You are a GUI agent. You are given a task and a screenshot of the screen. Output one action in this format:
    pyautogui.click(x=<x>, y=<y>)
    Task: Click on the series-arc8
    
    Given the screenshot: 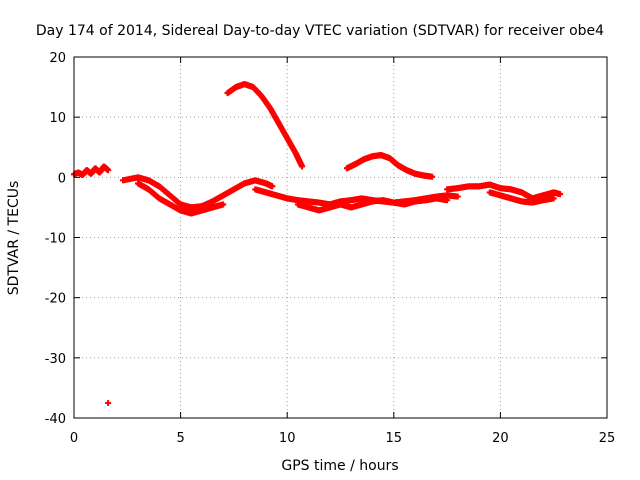 What is the action you would take?
    pyautogui.click(x=504, y=191)
    